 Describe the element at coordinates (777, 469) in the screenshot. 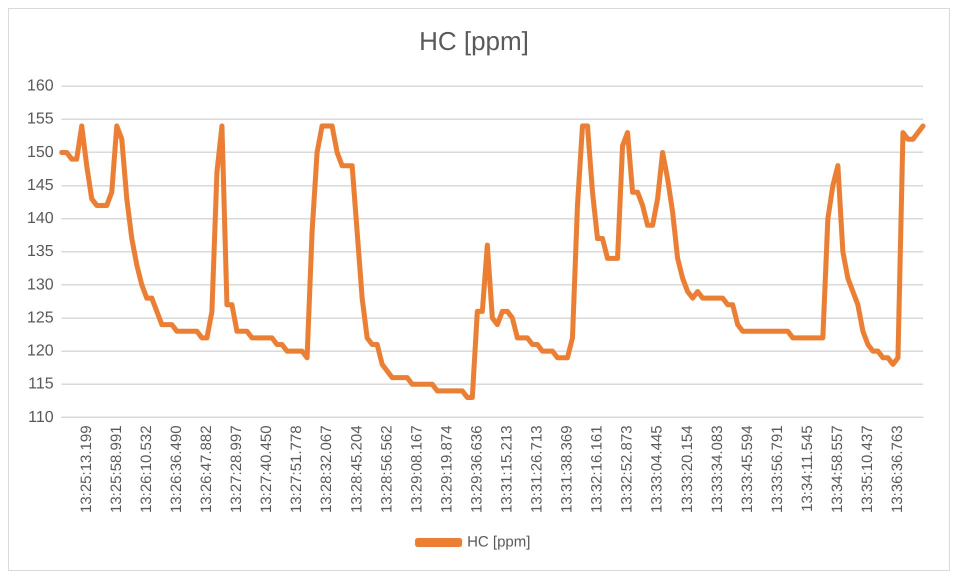

I see `x-tick-label: 13:33:56.791` at that location.